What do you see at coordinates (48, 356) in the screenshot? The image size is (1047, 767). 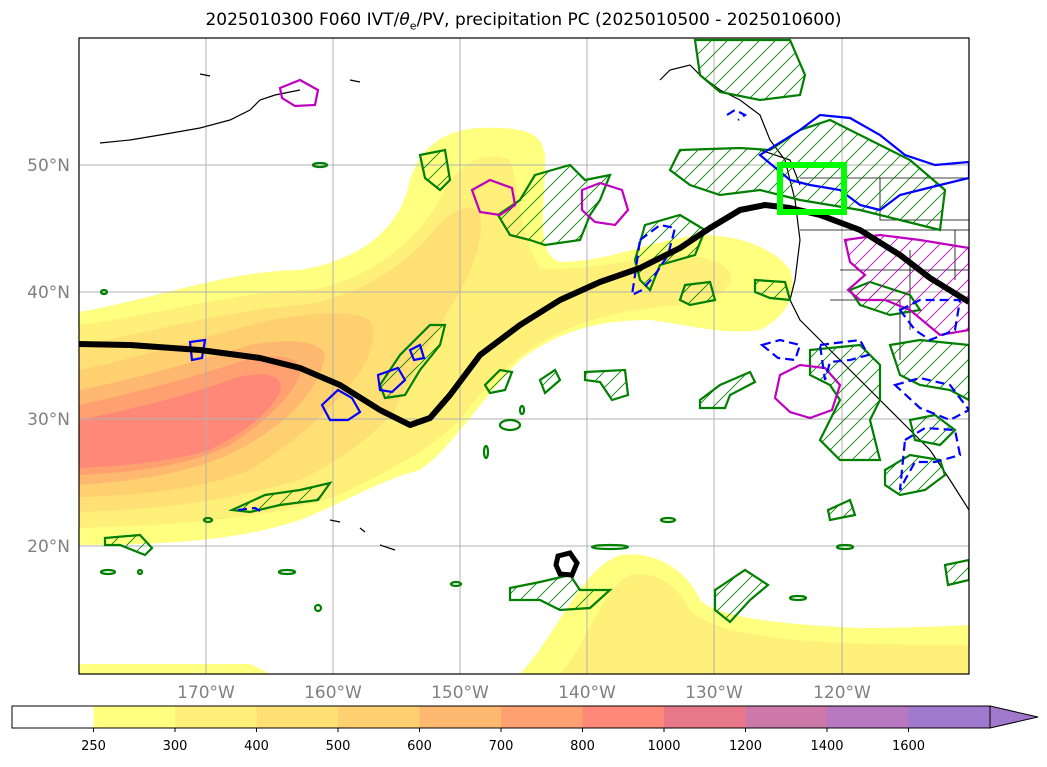 I see `lat-tick-labels: 50°N 40°N 30°N 20°N` at bounding box center [48, 356].